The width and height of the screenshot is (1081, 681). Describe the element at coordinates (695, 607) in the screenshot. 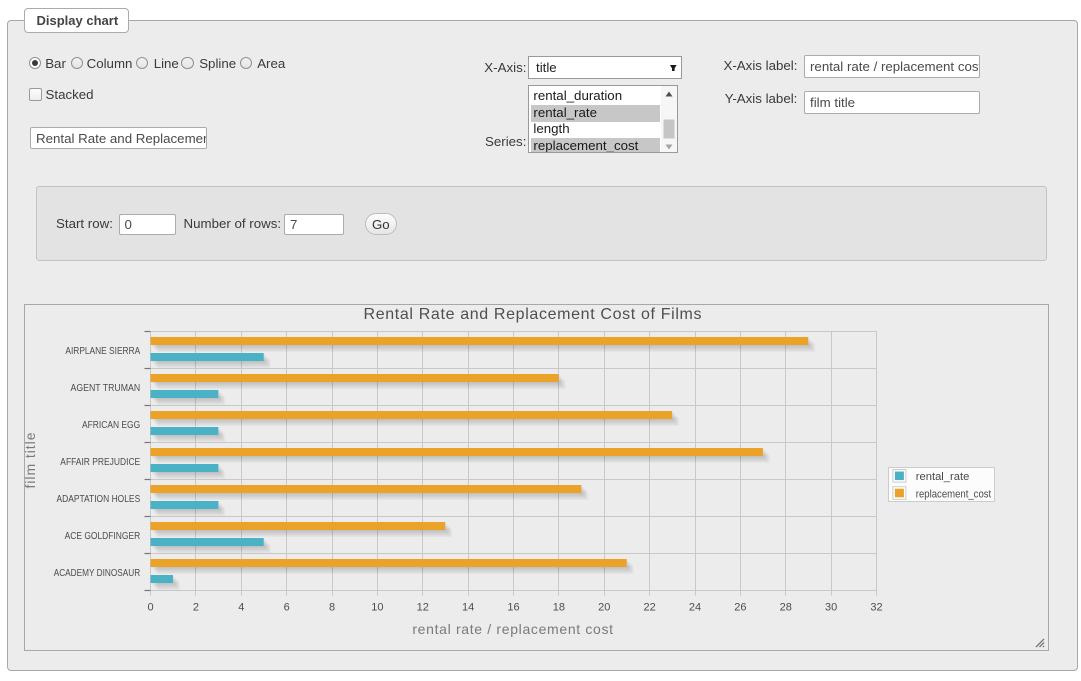

I see `svg-text: 24` at that location.